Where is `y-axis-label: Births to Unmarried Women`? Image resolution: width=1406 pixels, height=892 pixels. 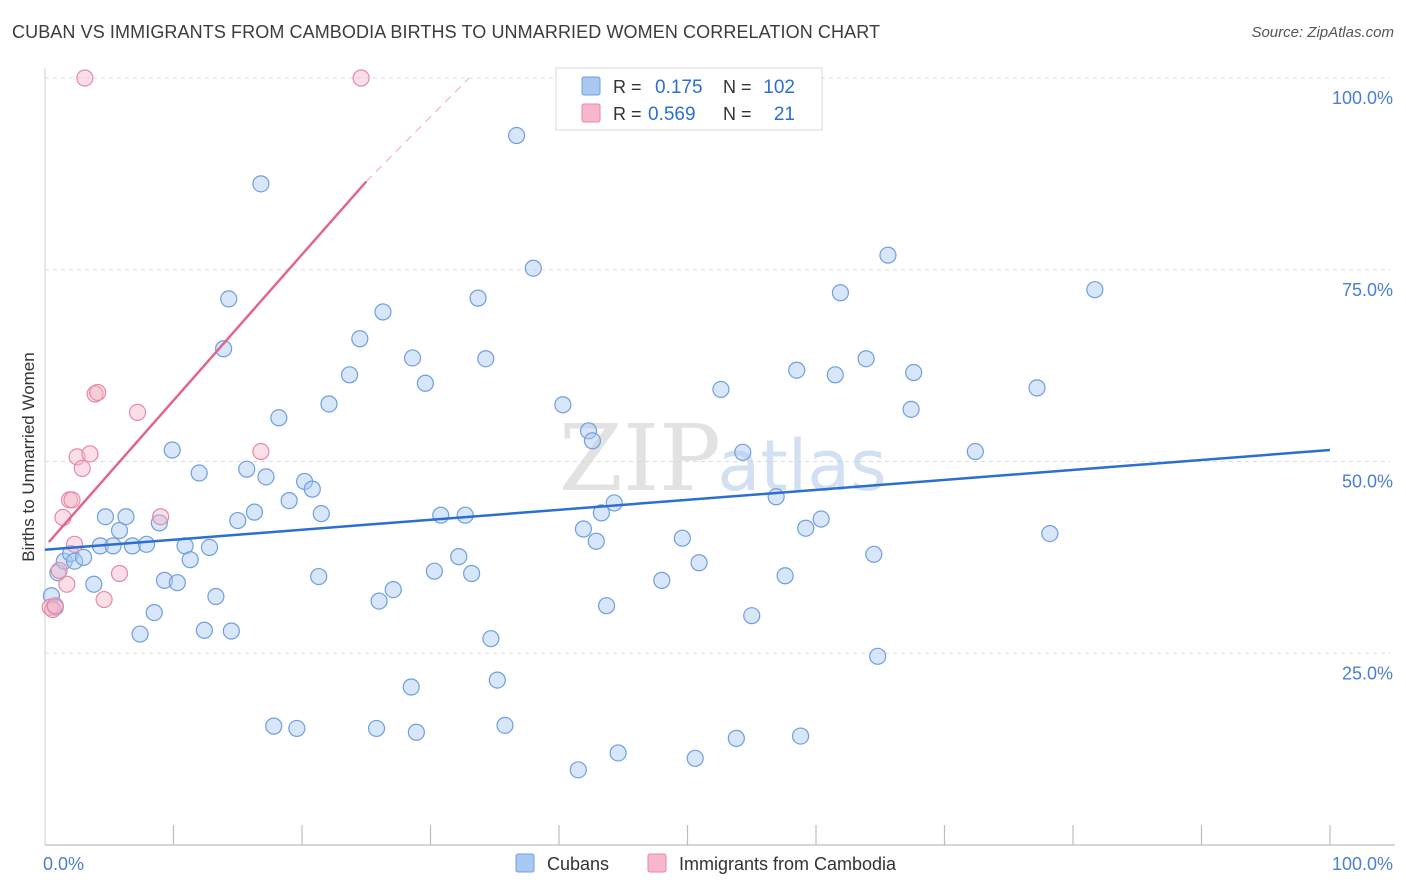 y-axis-label: Births to Unmarried Women is located at coordinates (28, 456).